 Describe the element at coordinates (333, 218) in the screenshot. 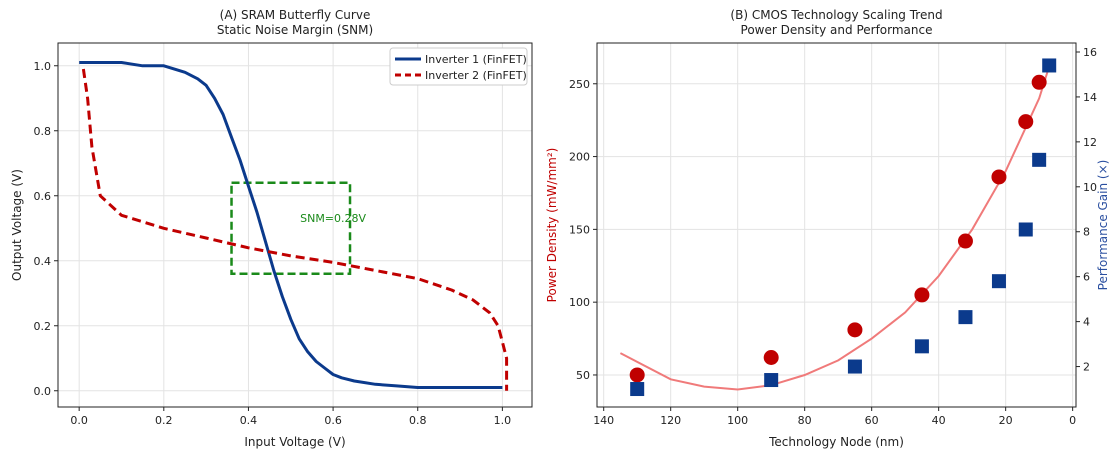

I see `snm-label: SNM=0.28V` at that location.